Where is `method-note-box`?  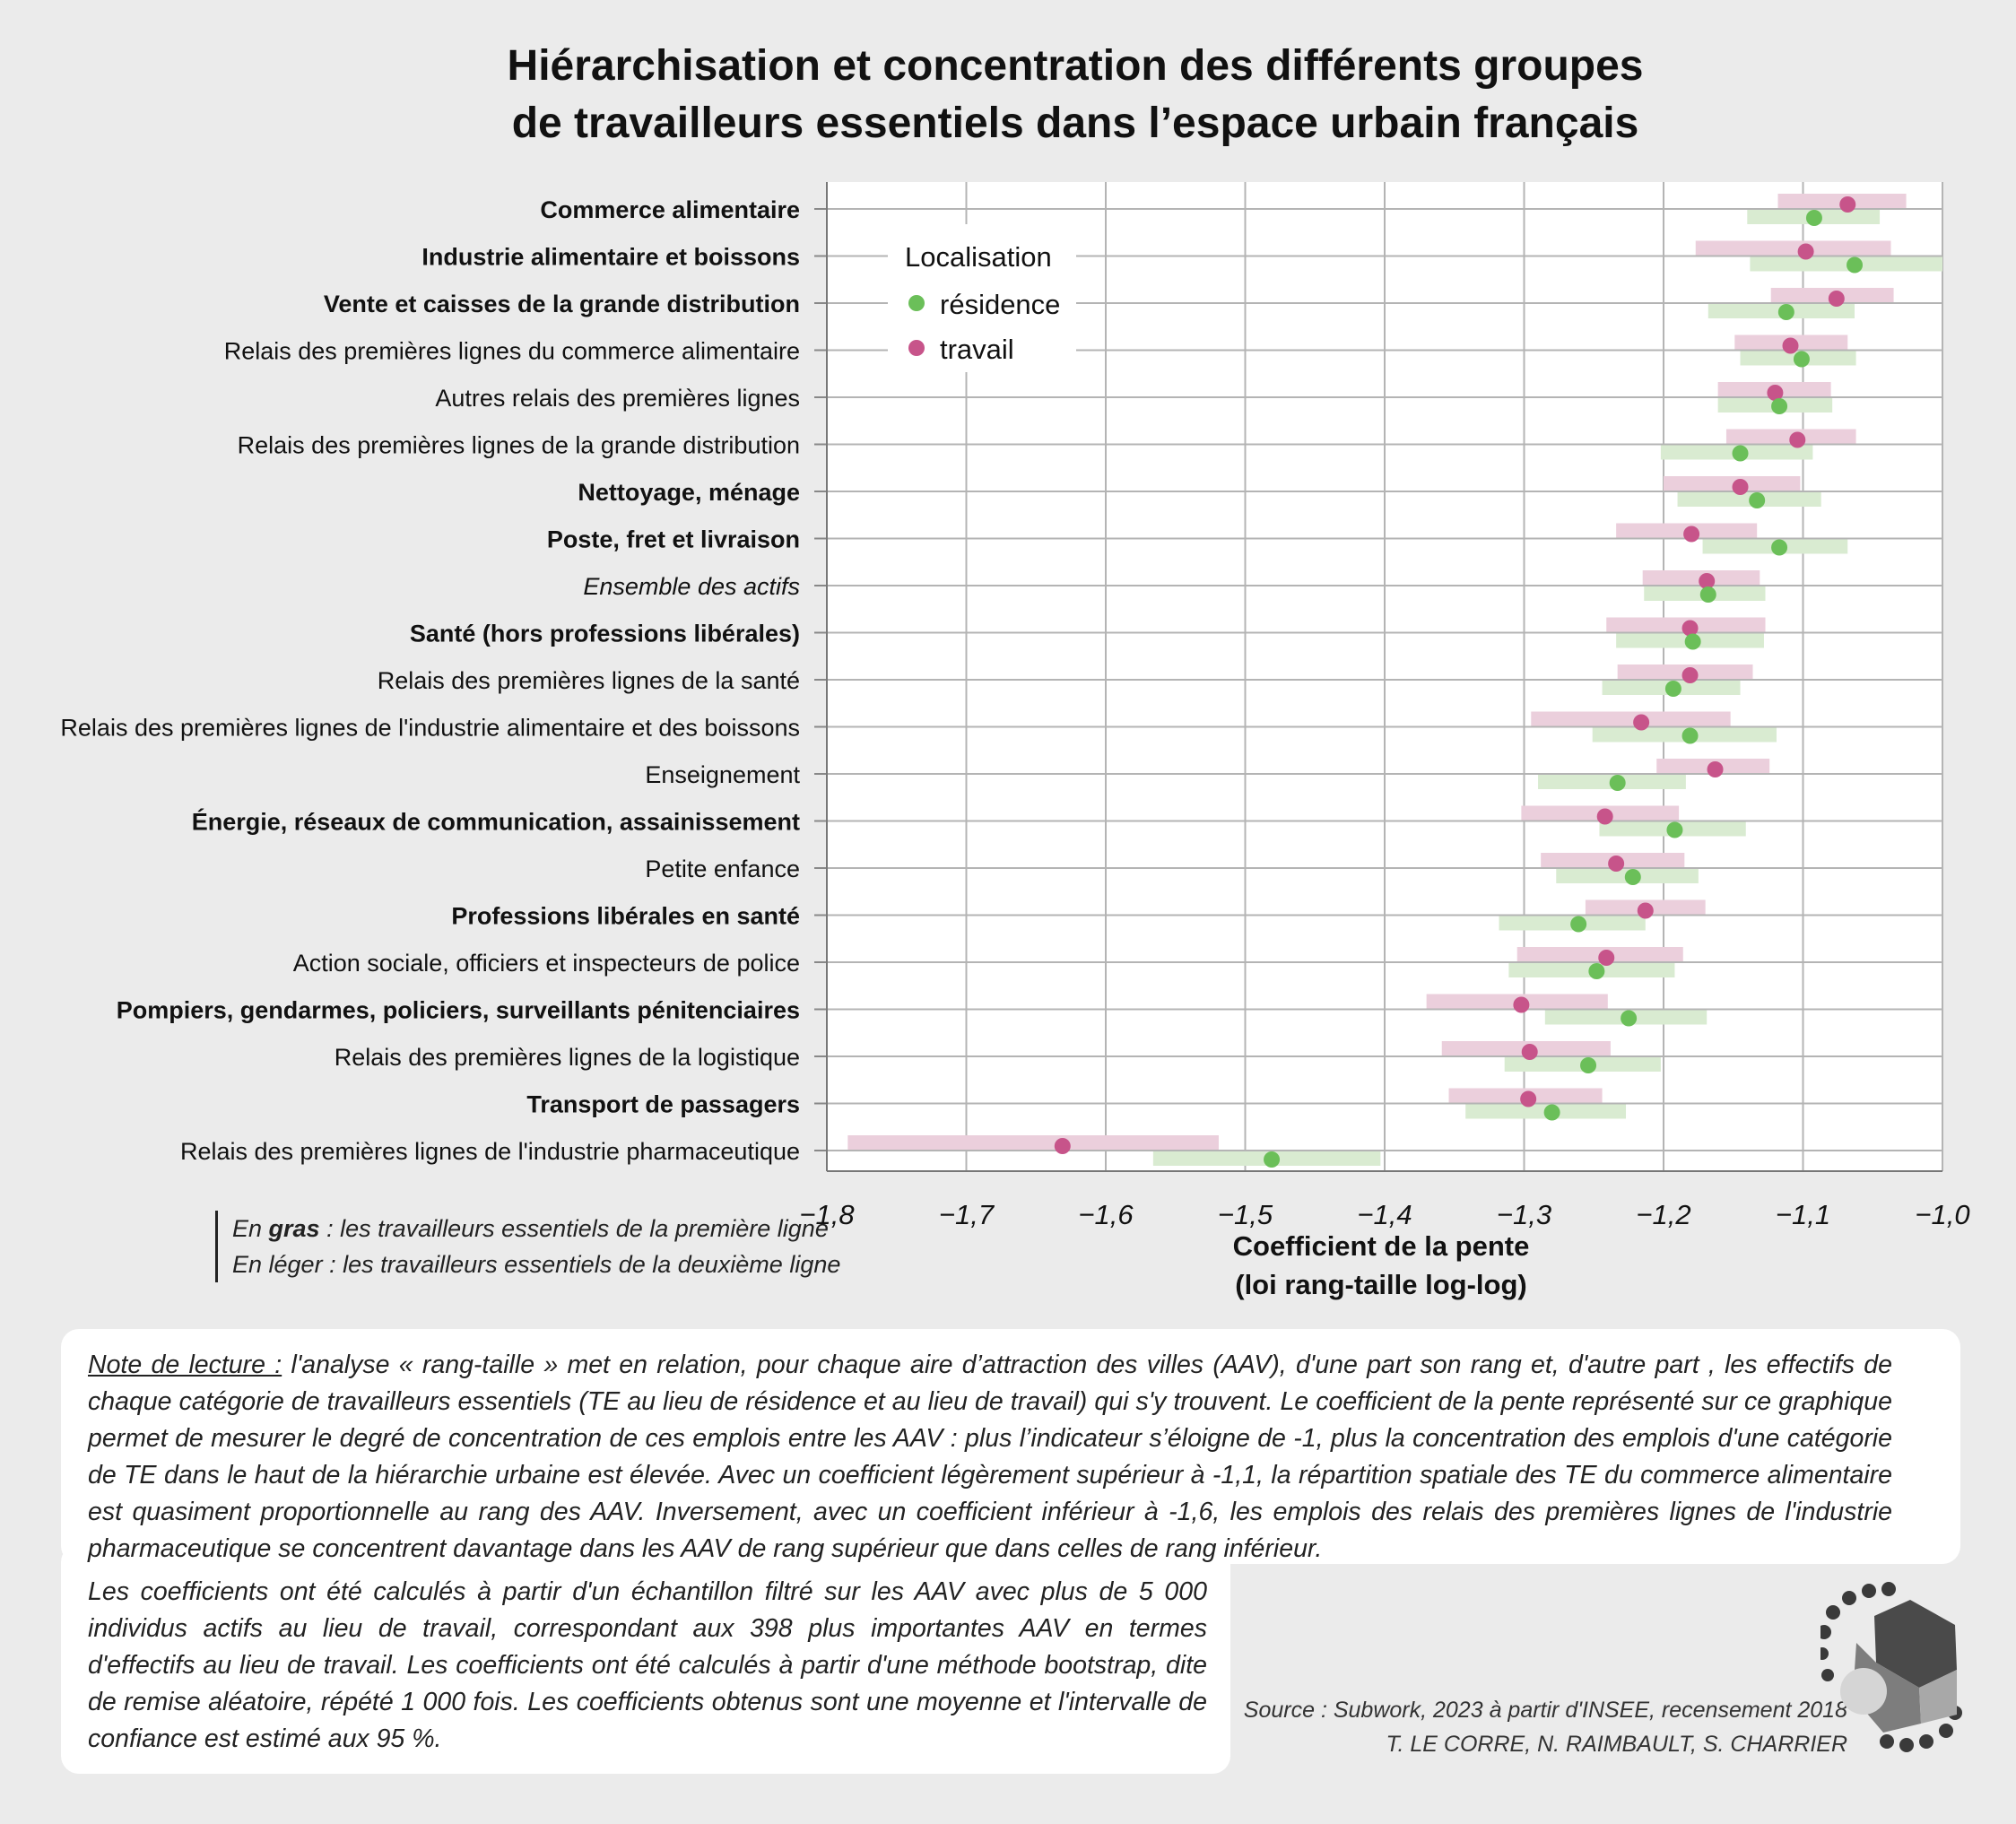
method-note-box is located at coordinates (646, 1659).